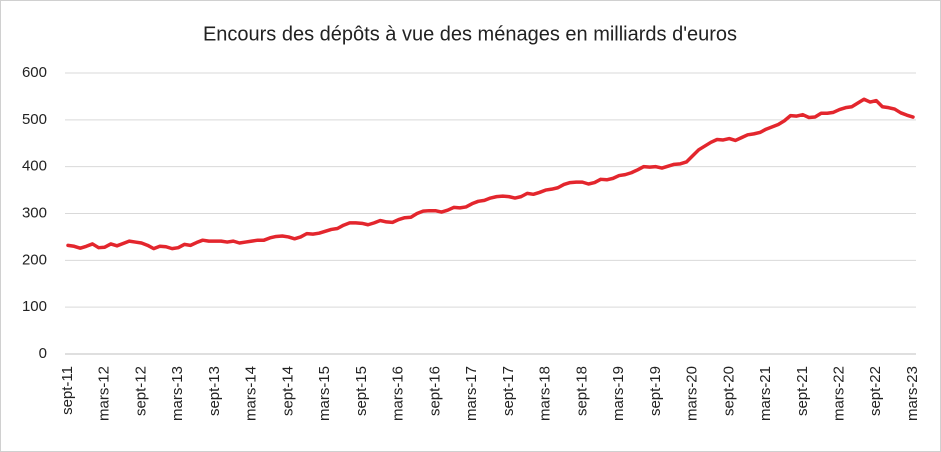 The width and height of the screenshot is (941, 452). What do you see at coordinates (398, 393) in the screenshot?
I see `x-tick-label: mars-16` at bounding box center [398, 393].